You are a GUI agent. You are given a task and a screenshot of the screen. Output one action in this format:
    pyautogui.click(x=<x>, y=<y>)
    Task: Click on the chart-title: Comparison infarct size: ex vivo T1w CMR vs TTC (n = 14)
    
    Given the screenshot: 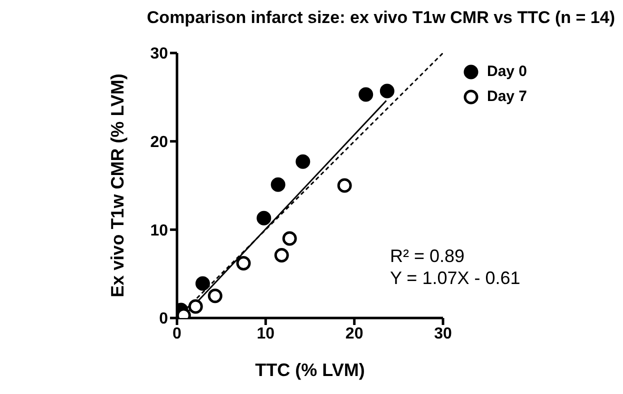 What is the action you would take?
    pyautogui.click(x=380, y=18)
    